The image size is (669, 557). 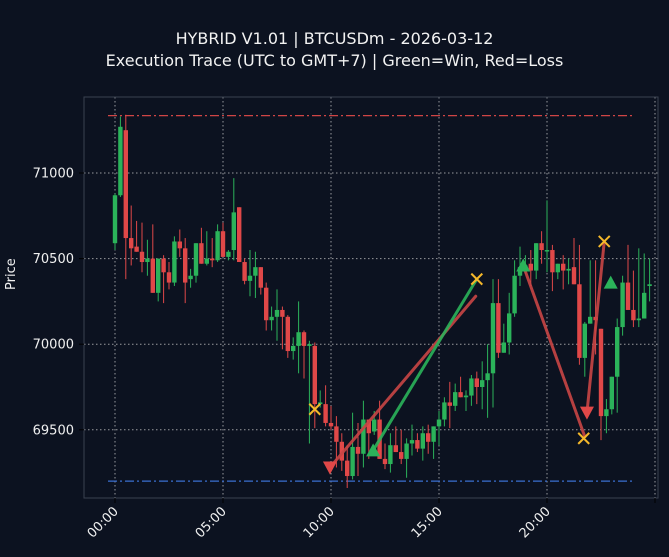 What do you see at coordinates (427, 522) in the screenshot?
I see `x-tick-label: 15:00` at bounding box center [427, 522].